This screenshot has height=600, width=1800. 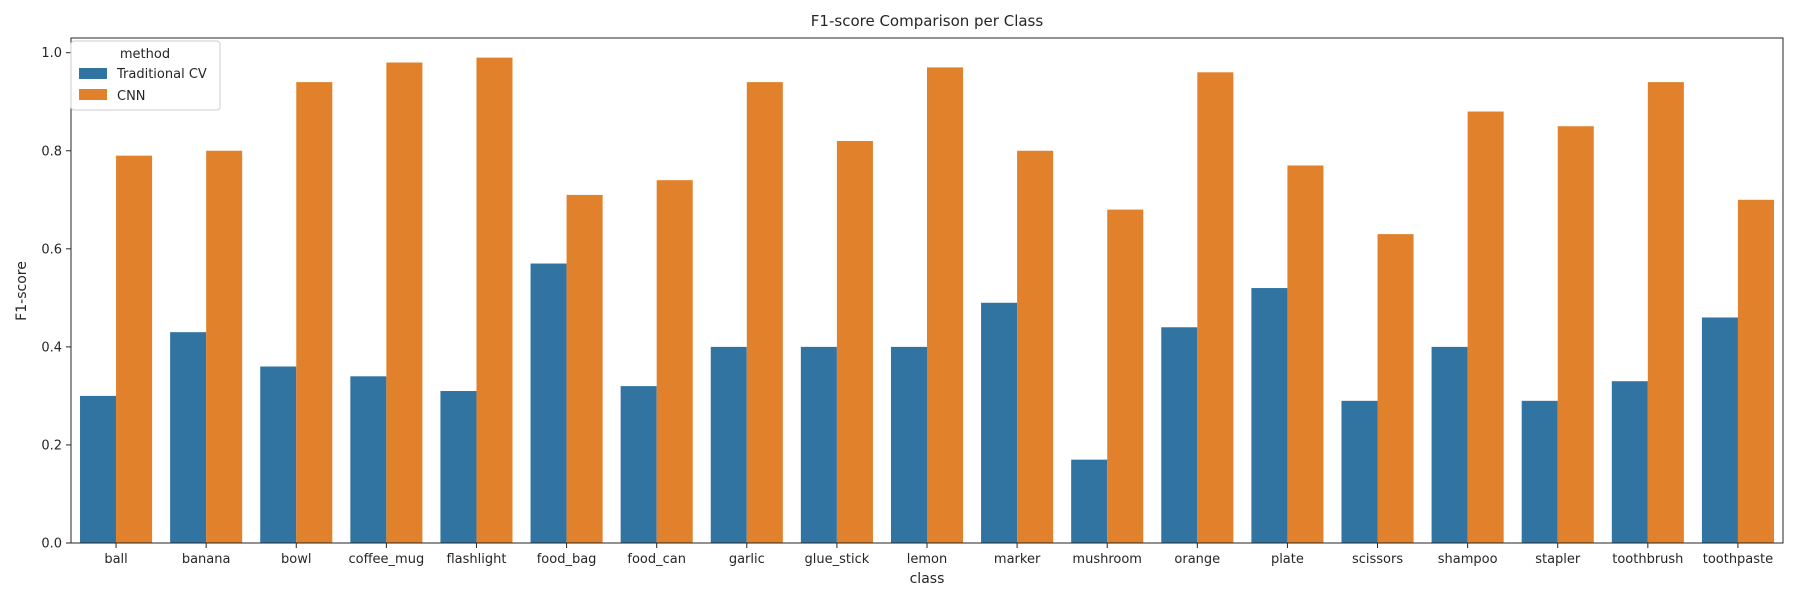 I want to click on x-tick-label-bowl: bowl, so click(x=296, y=559).